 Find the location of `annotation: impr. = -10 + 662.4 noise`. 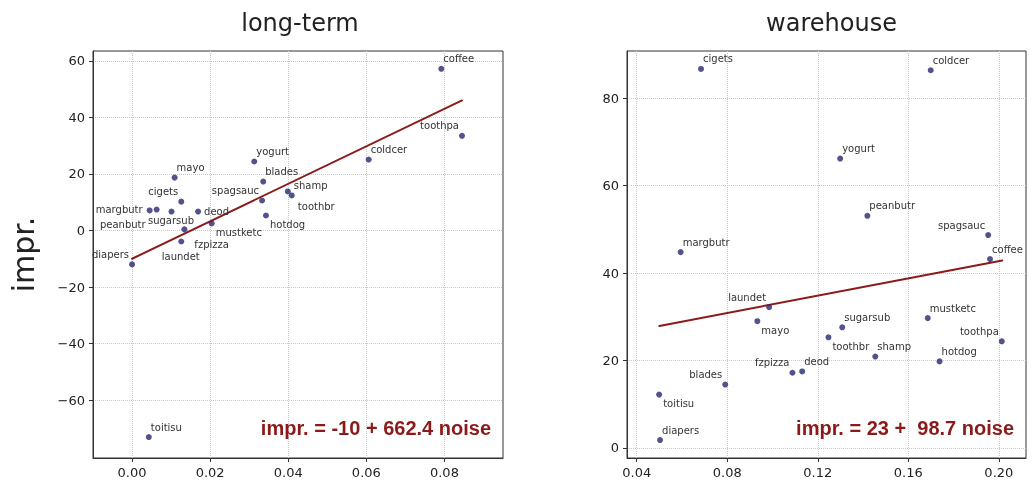

annotation: impr. = -10 + 662.4 noise is located at coordinates (376, 428).